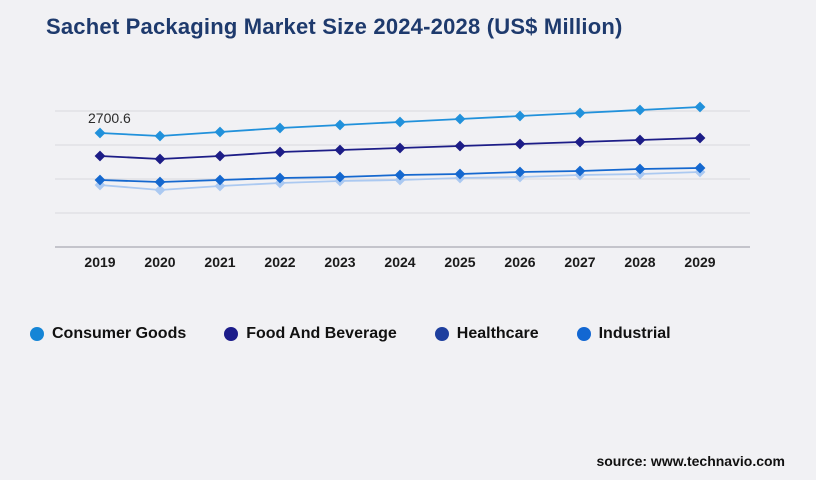 This screenshot has height=480, width=816. Describe the element at coordinates (520, 262) in the screenshot. I see `x-axis-label: 2026` at that location.